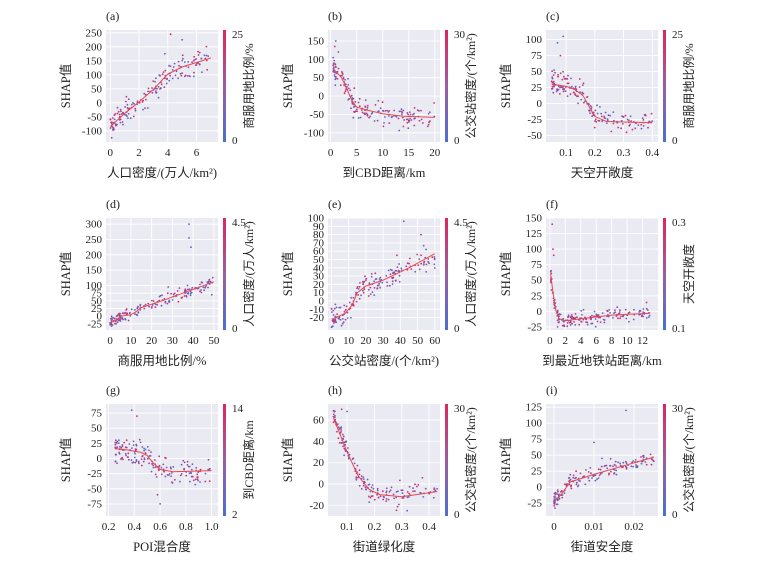 The image size is (761, 562). Describe the element at coordinates (316, 310) in the screenshot. I see `y-tick-label: -10` at that location.